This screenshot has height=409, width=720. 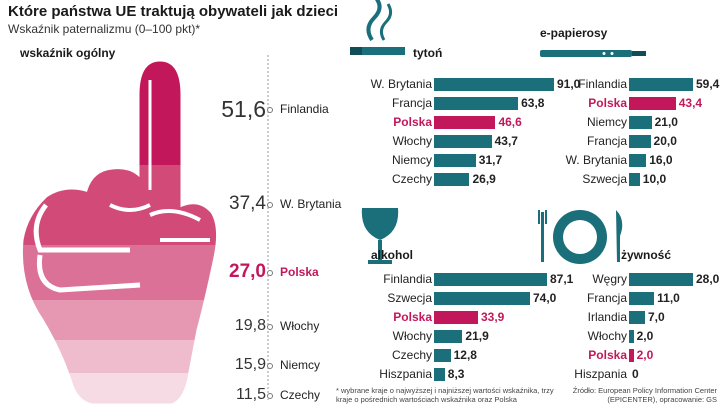 What do you see at coordinates (593, 53) in the screenshot?
I see `e-cigarette-icon` at bounding box center [593, 53].